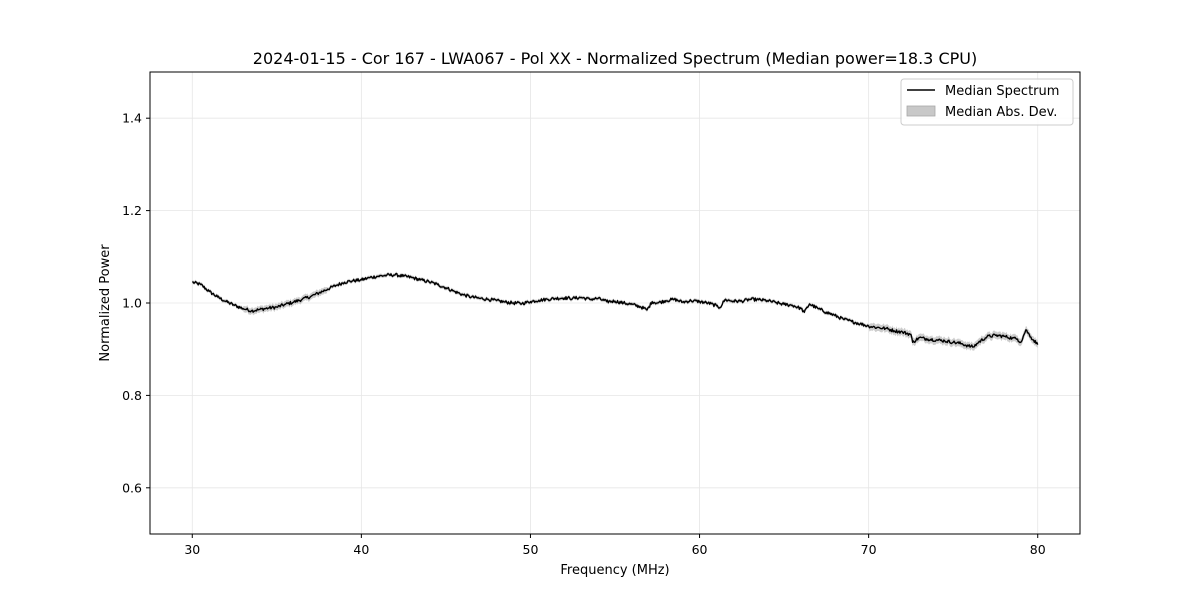 The height and width of the screenshot is (604, 1200). I want to click on mad-band-layer, so click(615, 311).